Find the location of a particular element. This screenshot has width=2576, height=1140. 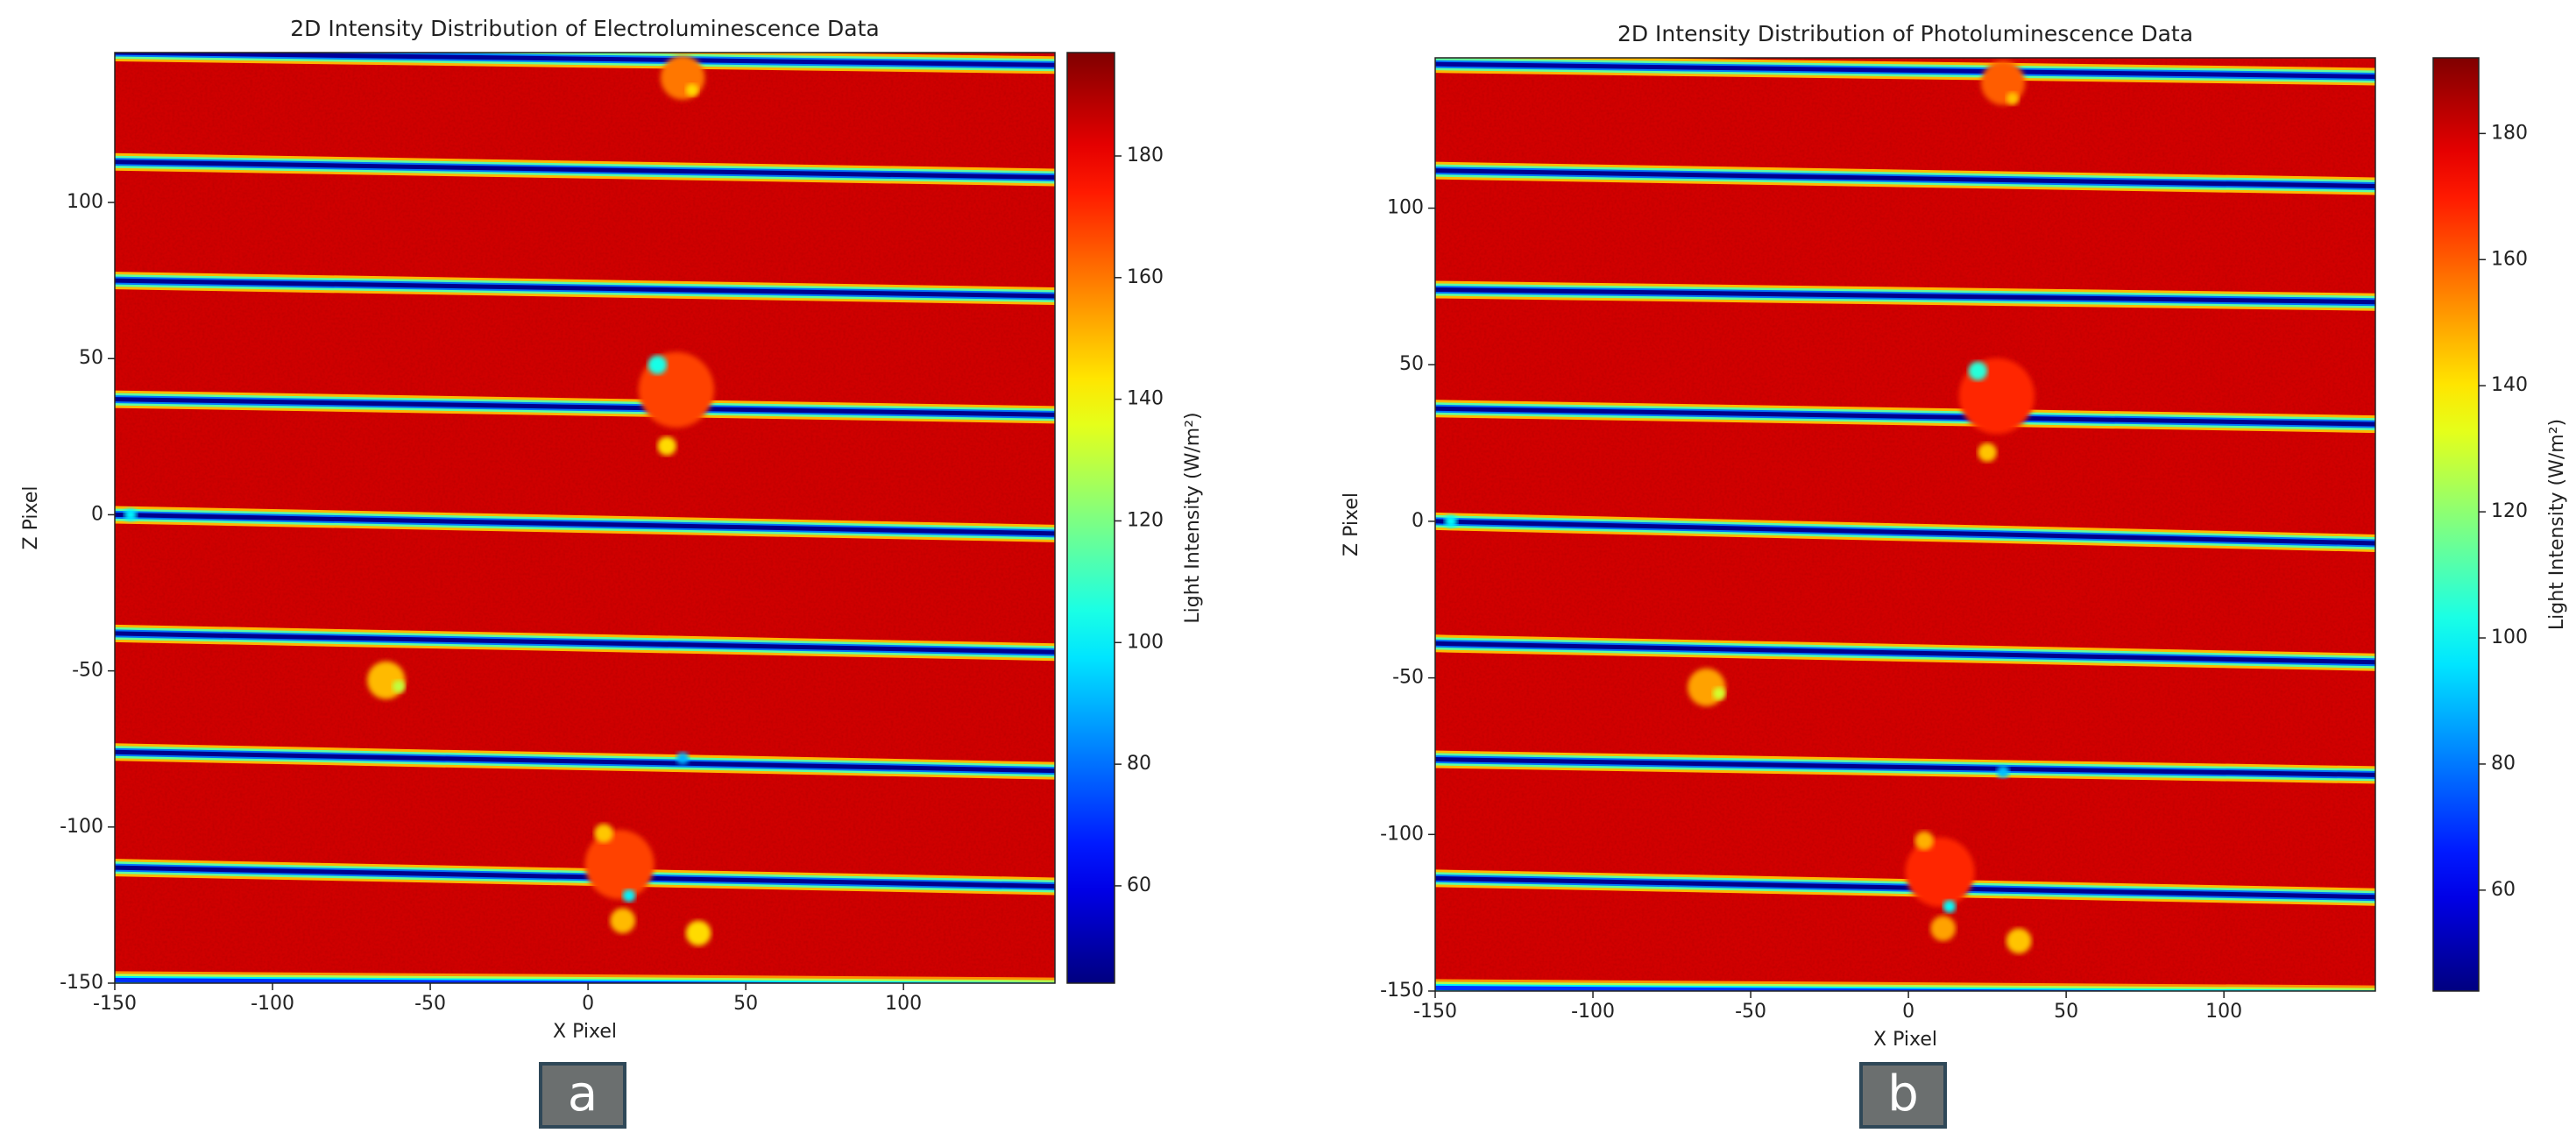

y-tick-label: -50 is located at coordinates (1408, 678).